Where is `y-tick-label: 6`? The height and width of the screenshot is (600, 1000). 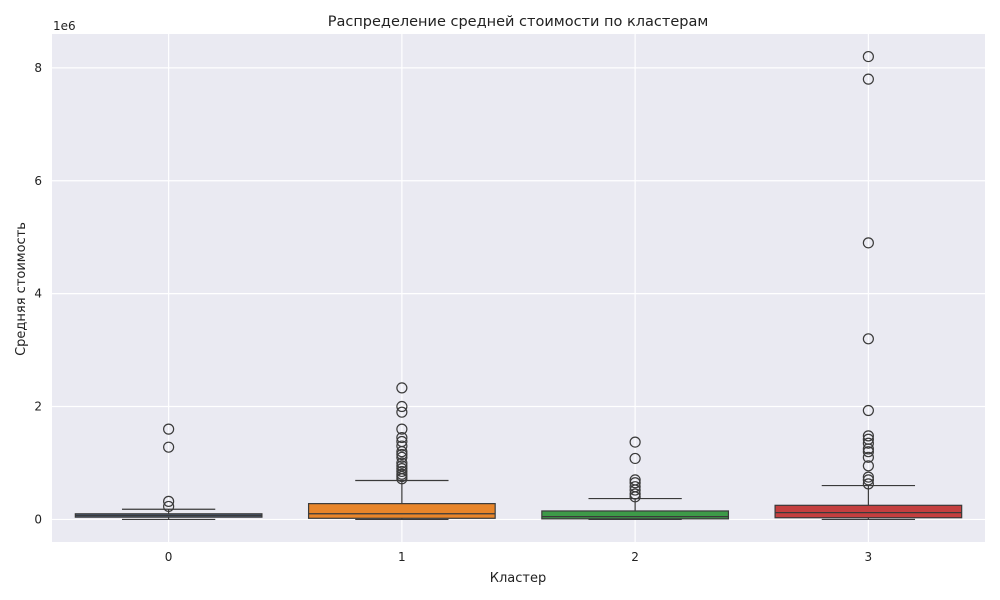
y-tick-label: 6 is located at coordinates (38, 181).